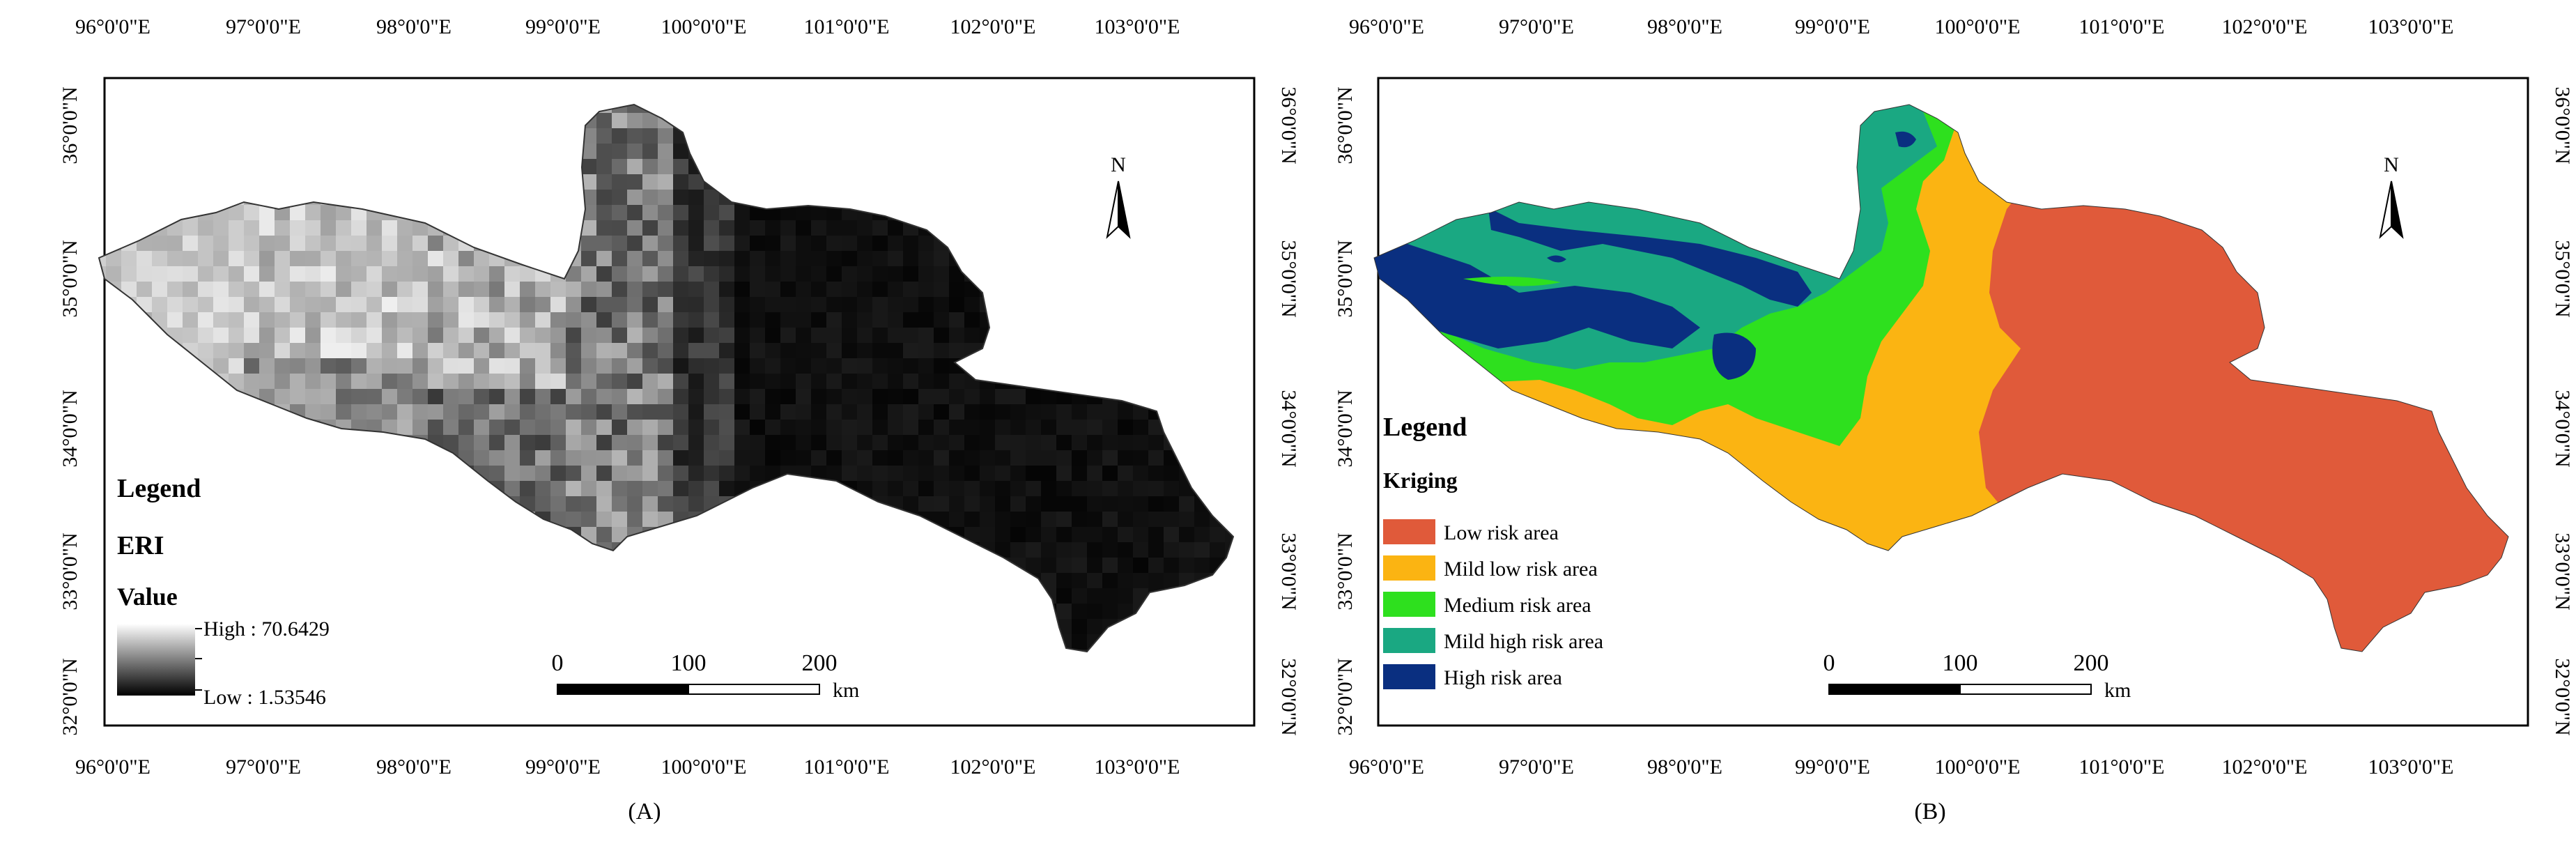  Describe the element at coordinates (266, 628) in the screenshot. I see `ramp-high-label: High : 70.6429` at that location.